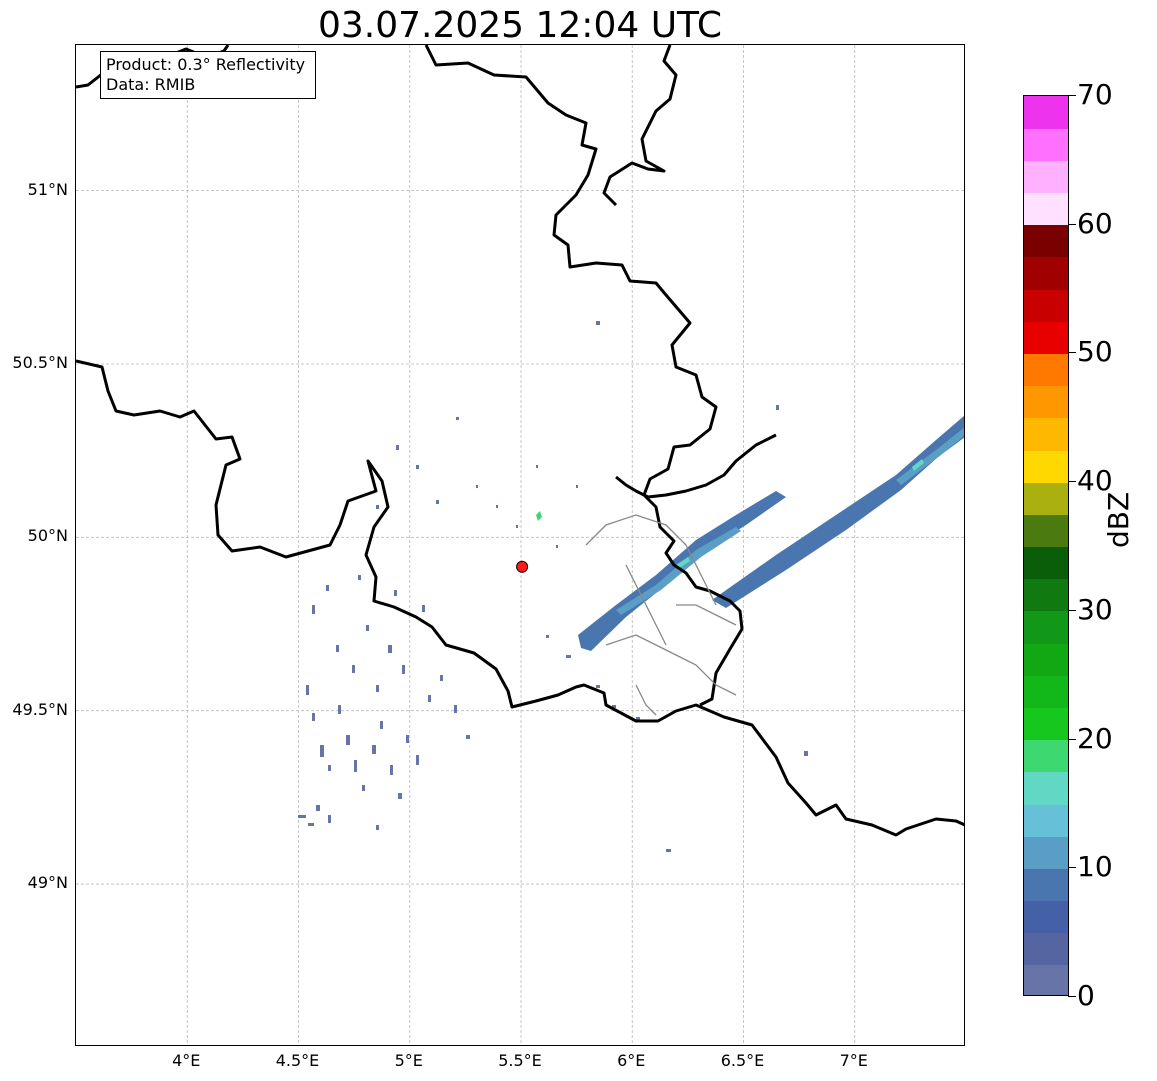 This screenshot has height=1081, width=1157. What do you see at coordinates (297, 1060) in the screenshot?
I see `longitude-tick-label: 4.5°E` at bounding box center [297, 1060].